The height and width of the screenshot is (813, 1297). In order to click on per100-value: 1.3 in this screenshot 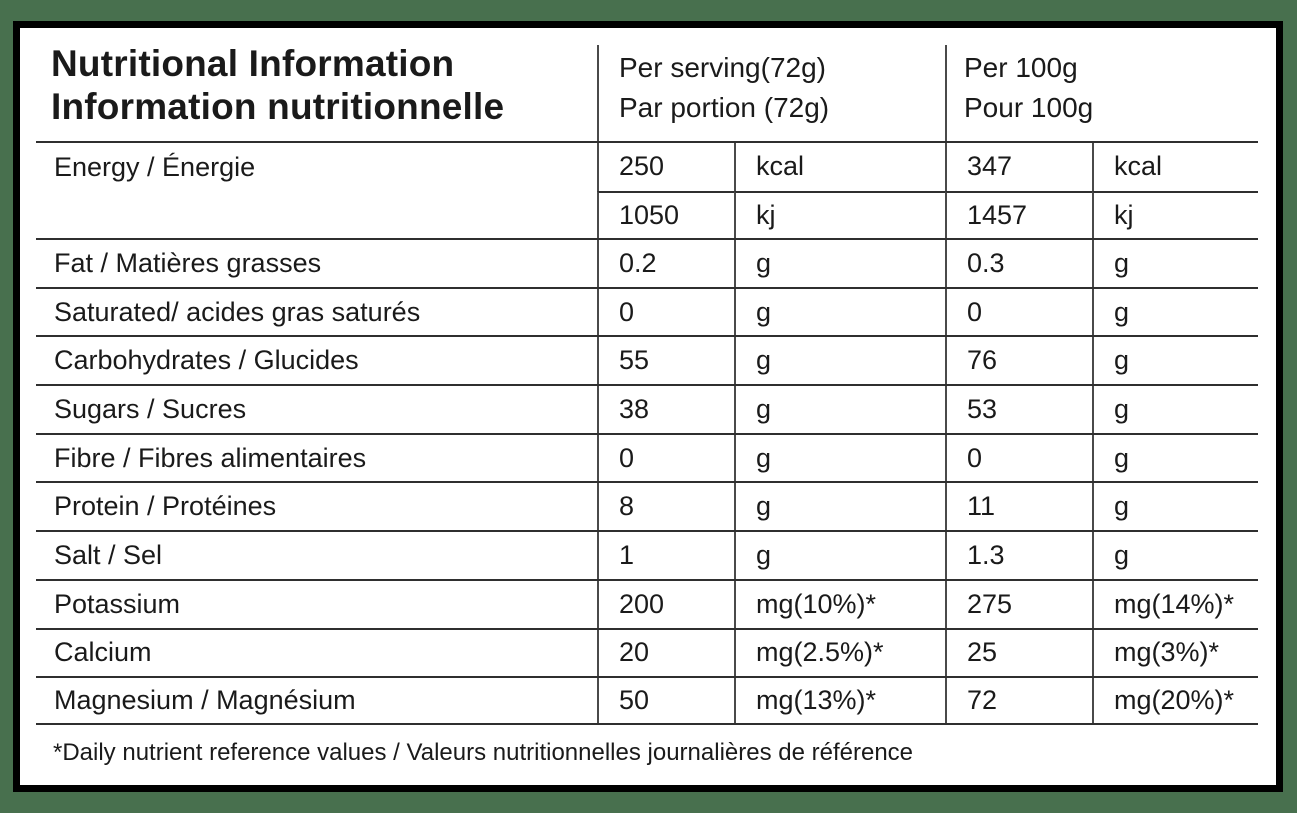, I will do `click(1018, 555)`.